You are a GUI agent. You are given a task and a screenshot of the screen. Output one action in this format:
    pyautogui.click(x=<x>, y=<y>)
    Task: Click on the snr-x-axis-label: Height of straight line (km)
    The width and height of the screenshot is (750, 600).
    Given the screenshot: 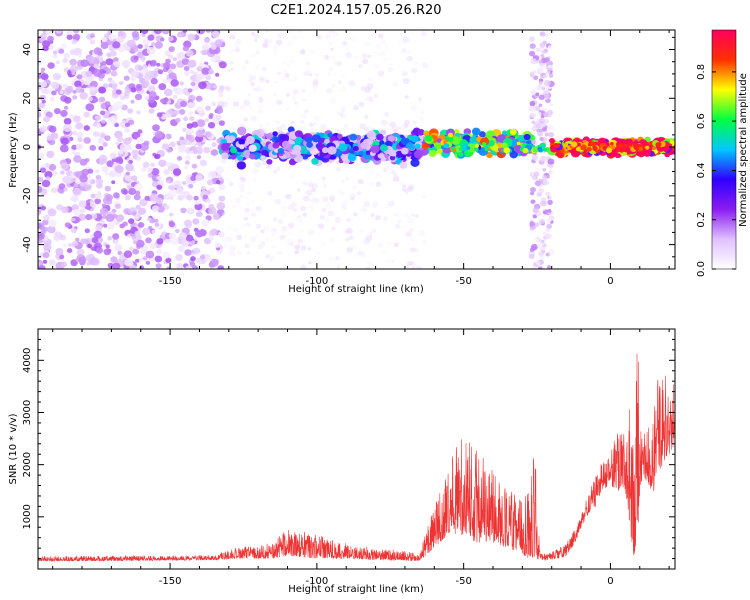 What is the action you would take?
    pyautogui.click(x=356, y=589)
    